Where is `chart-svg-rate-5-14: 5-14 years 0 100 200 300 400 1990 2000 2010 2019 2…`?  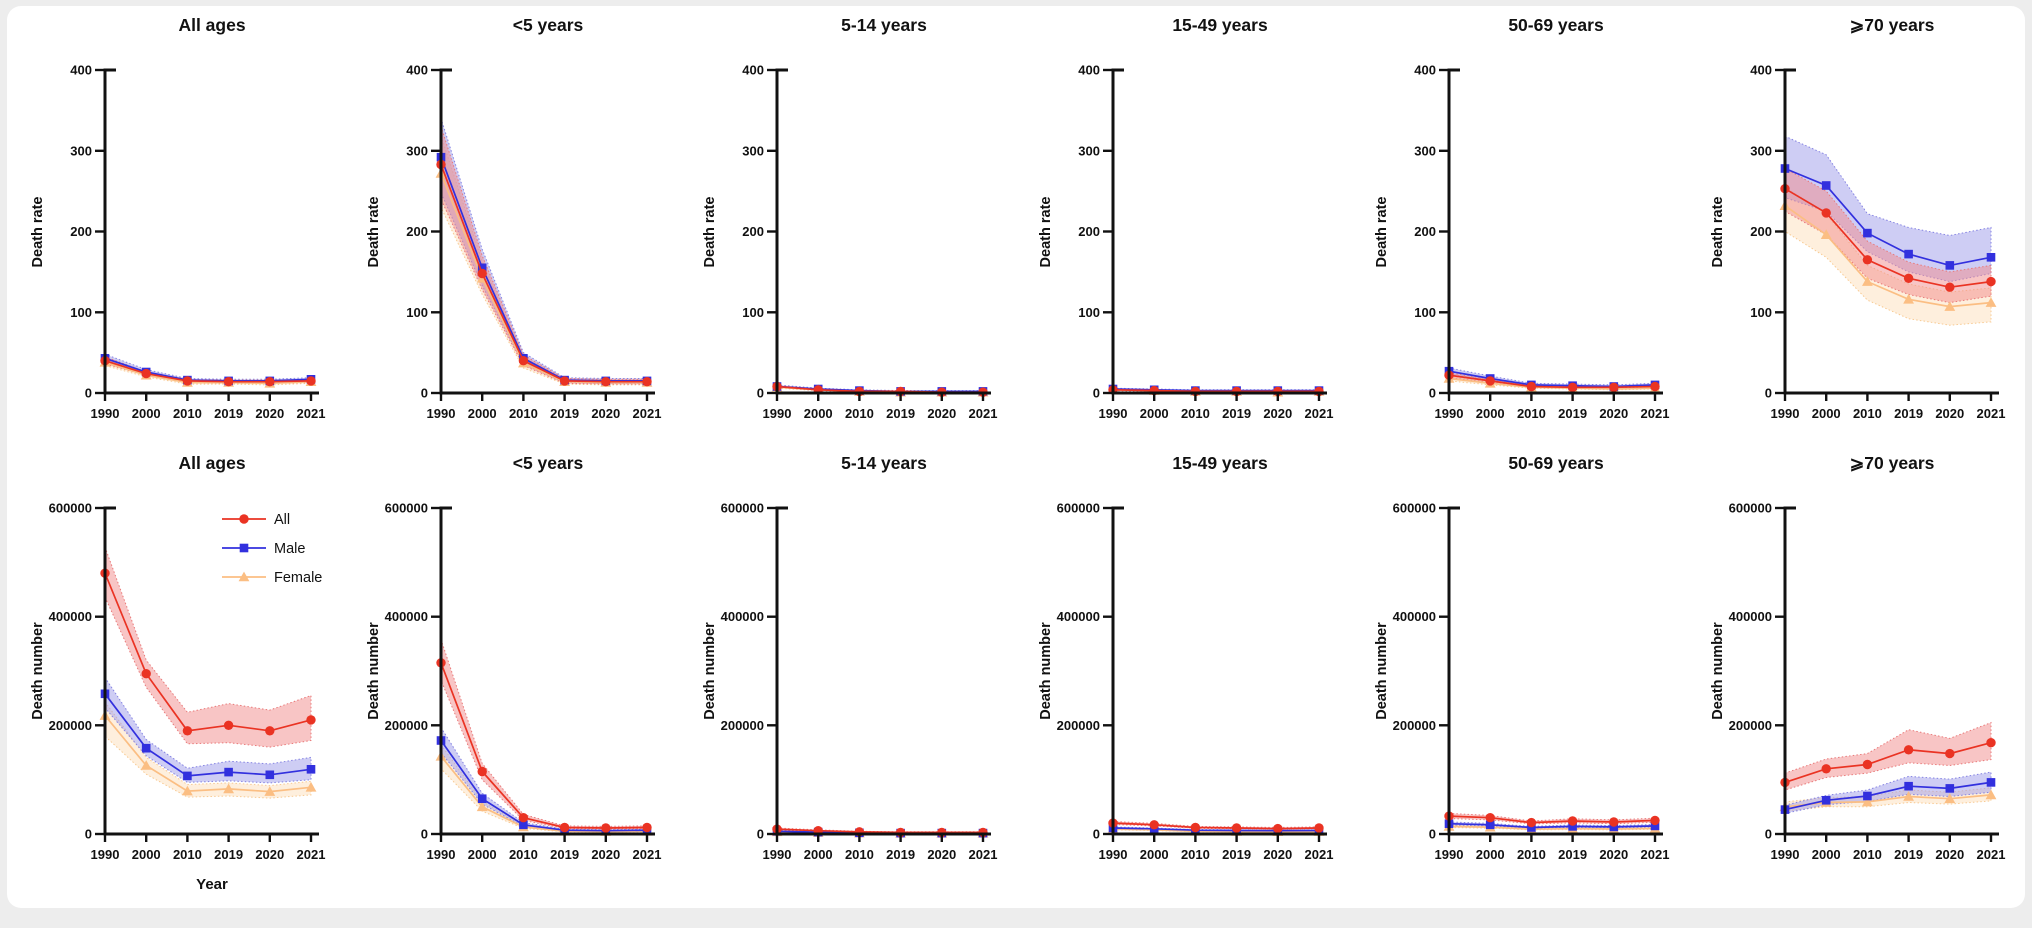
chart-svg-rate-5-14: 5-14 years 0 100 200 300 400 1990 2000 2010 2019 2… is located at coordinates (849, 218).